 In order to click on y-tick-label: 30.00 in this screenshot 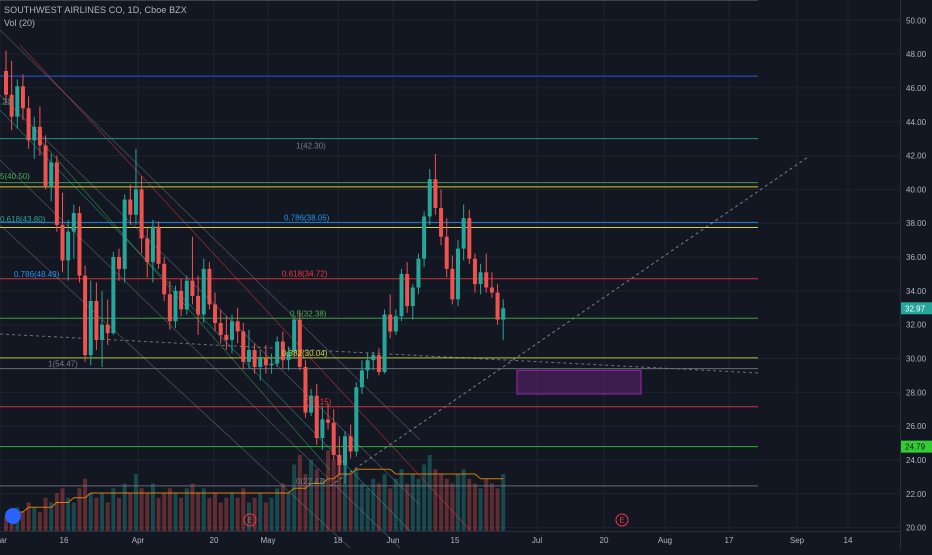, I will do `click(916, 359)`.